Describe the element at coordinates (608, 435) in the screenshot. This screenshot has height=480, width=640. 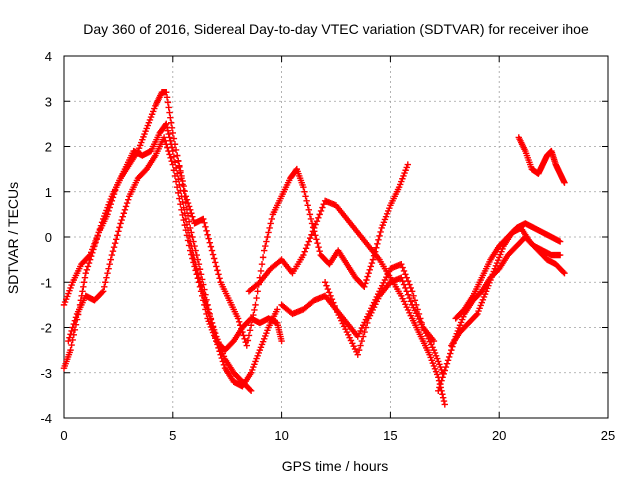
I see `x-tick-label: 25` at that location.